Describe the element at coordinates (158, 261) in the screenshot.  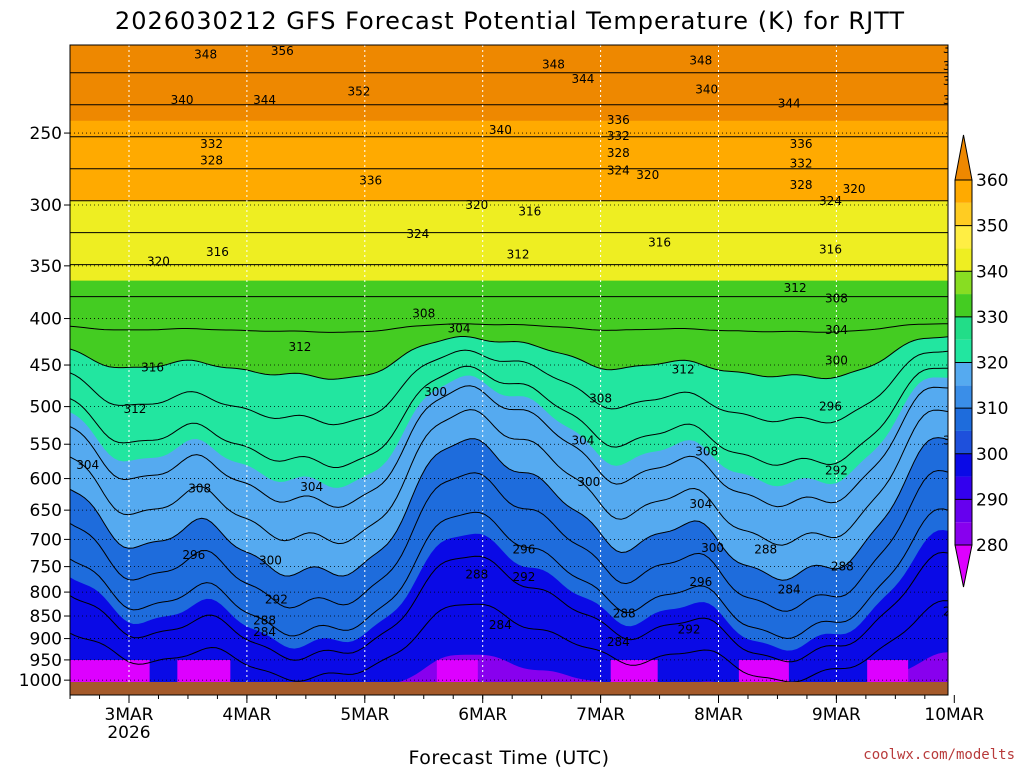
I see `contour-label: 320` at that location.